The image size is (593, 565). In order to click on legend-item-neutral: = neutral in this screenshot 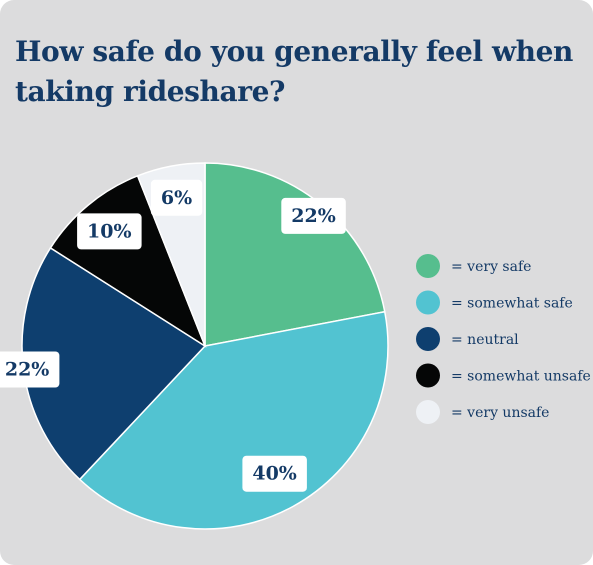, I will do `click(467, 339)`.